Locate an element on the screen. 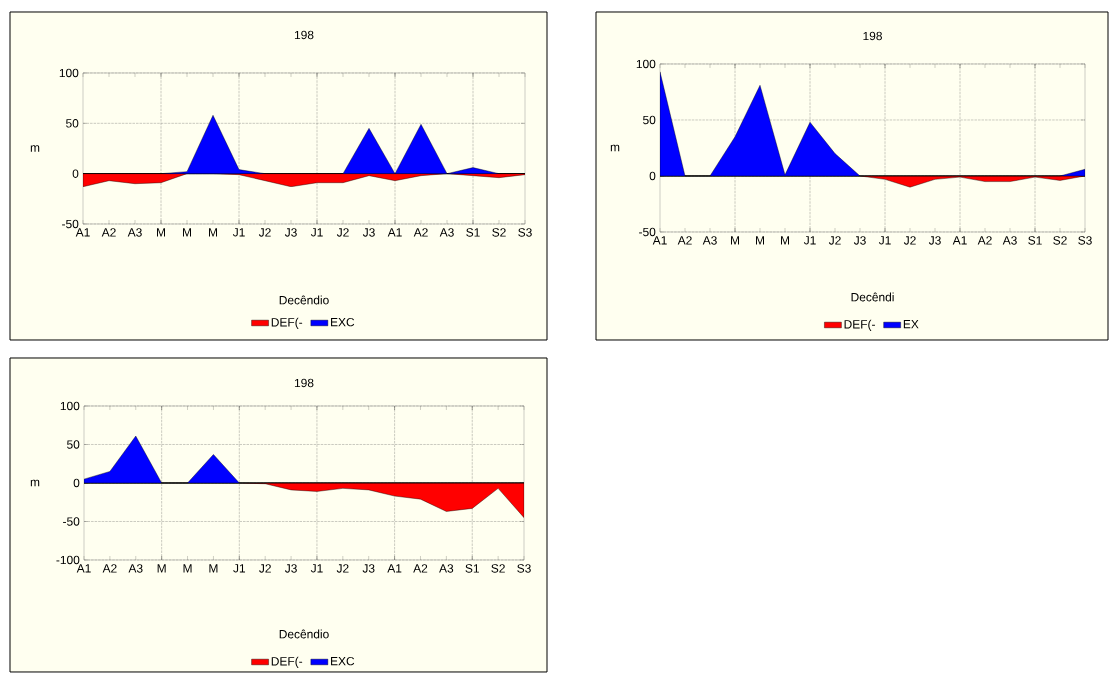  x-axis-title: Decêndi is located at coordinates (872, 297).